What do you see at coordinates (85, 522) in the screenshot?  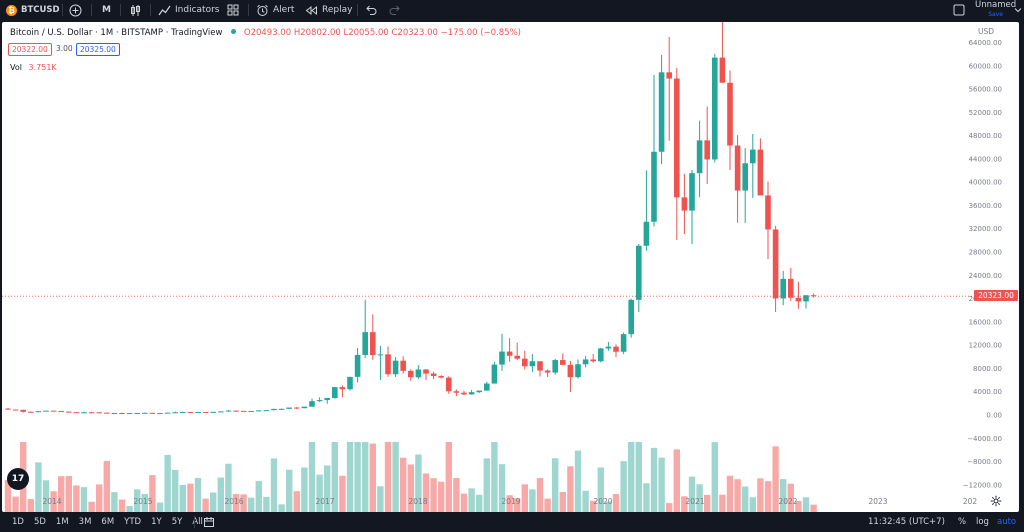 I see `range-button-3m: 3M` at bounding box center [85, 522].